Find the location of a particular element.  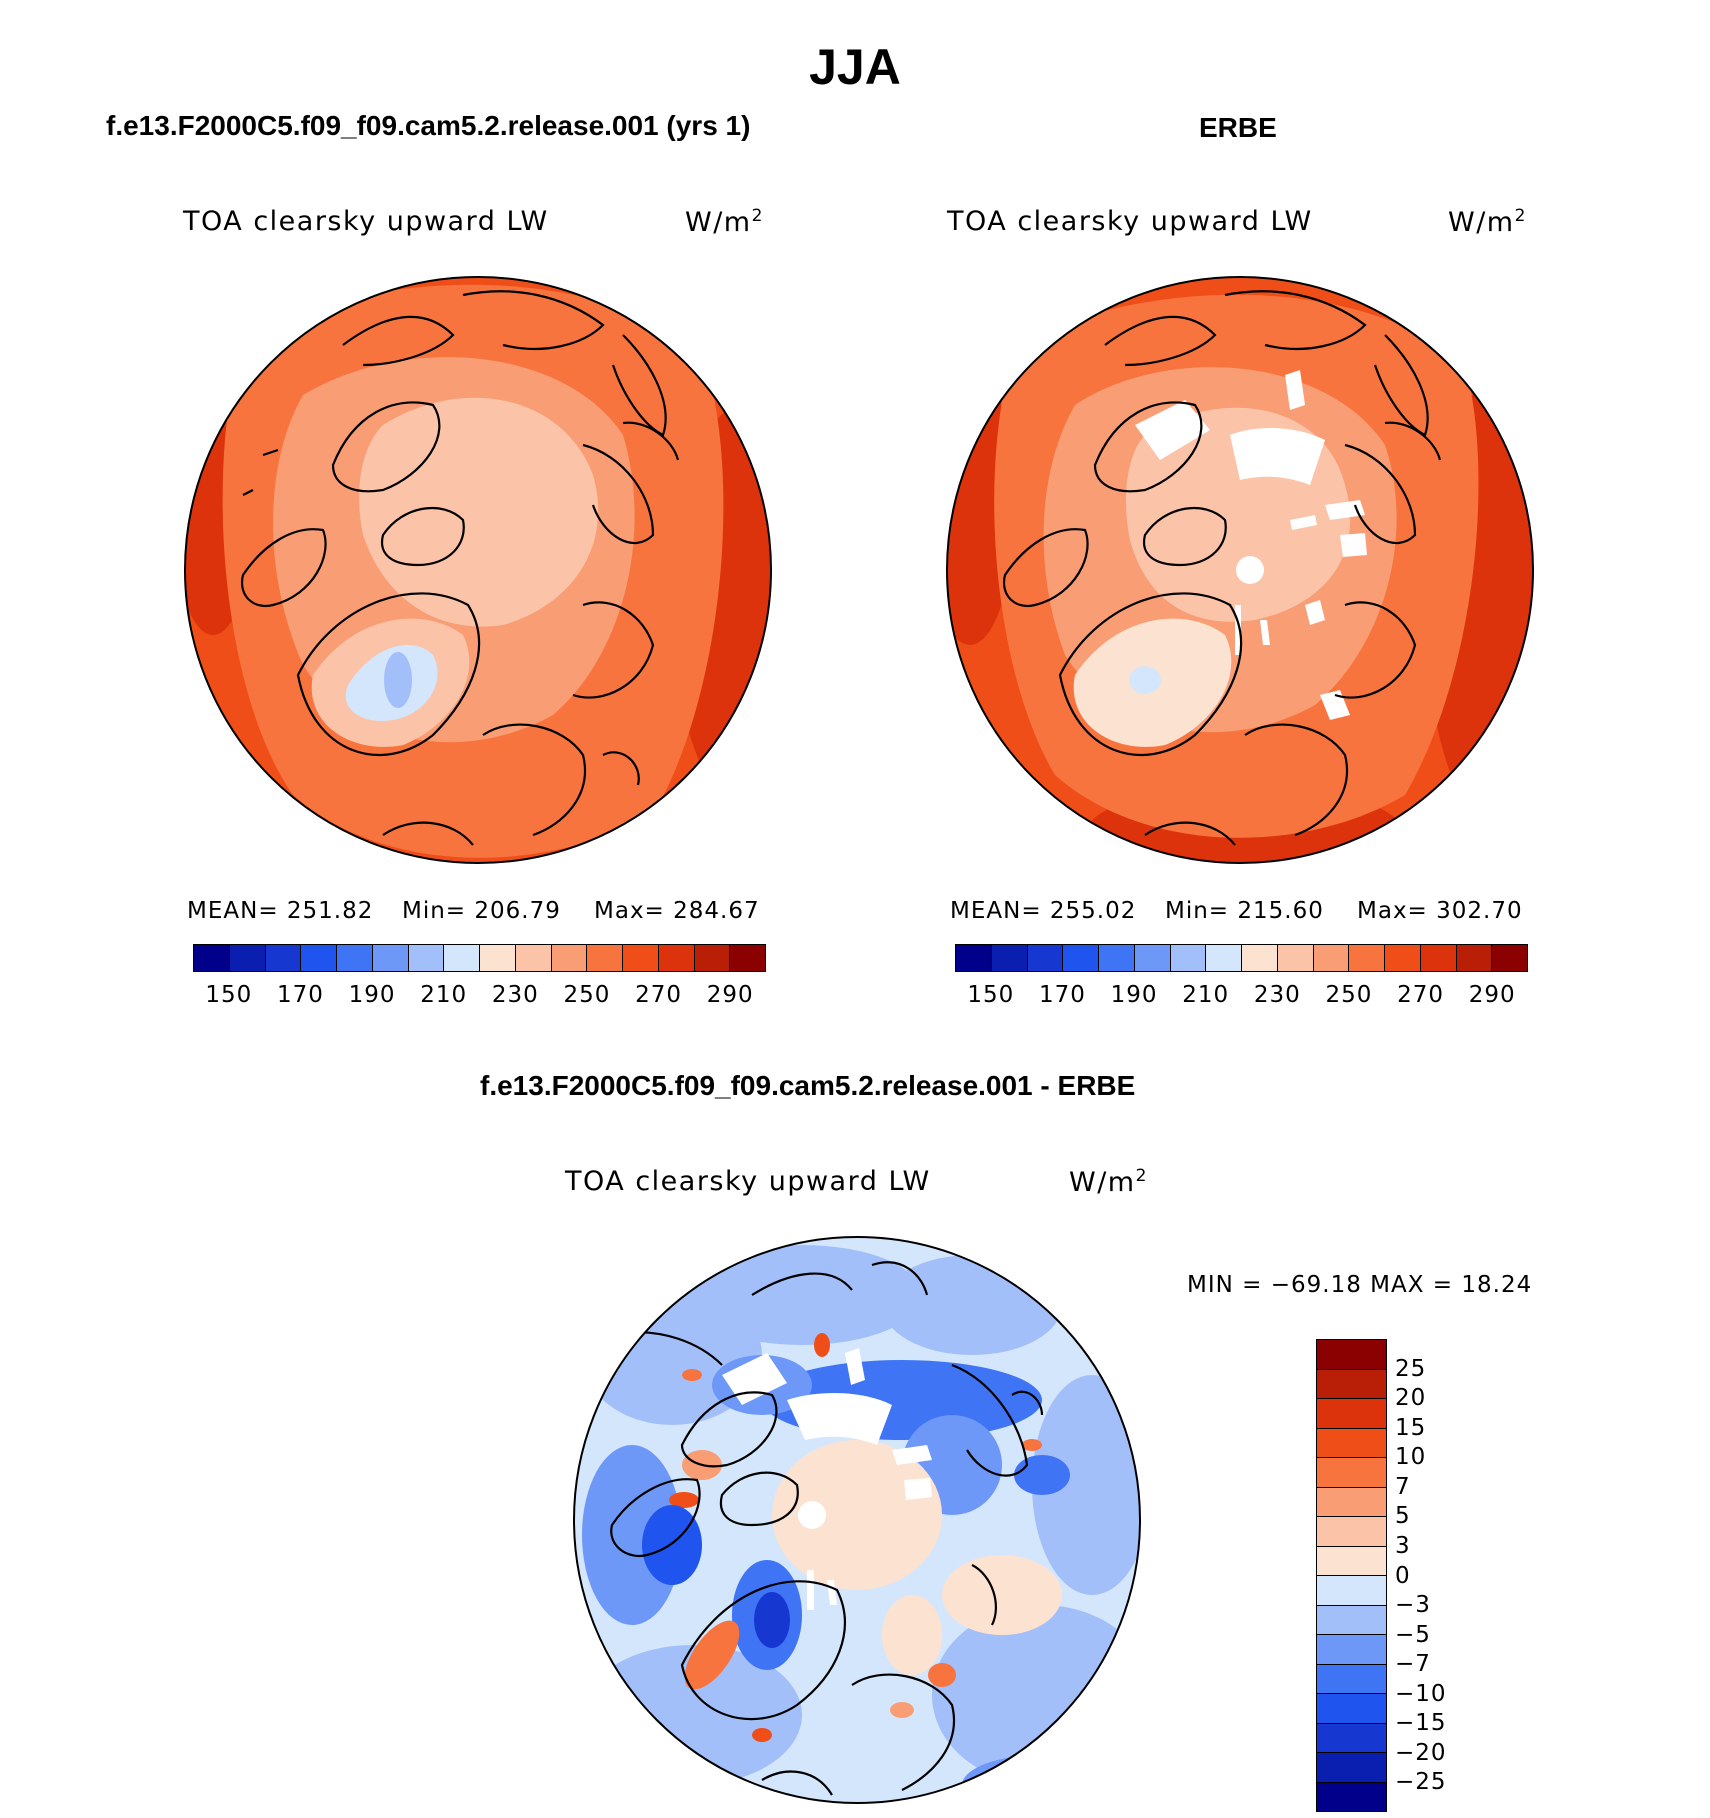

obs-colorbar is located at coordinates (1241, 958).